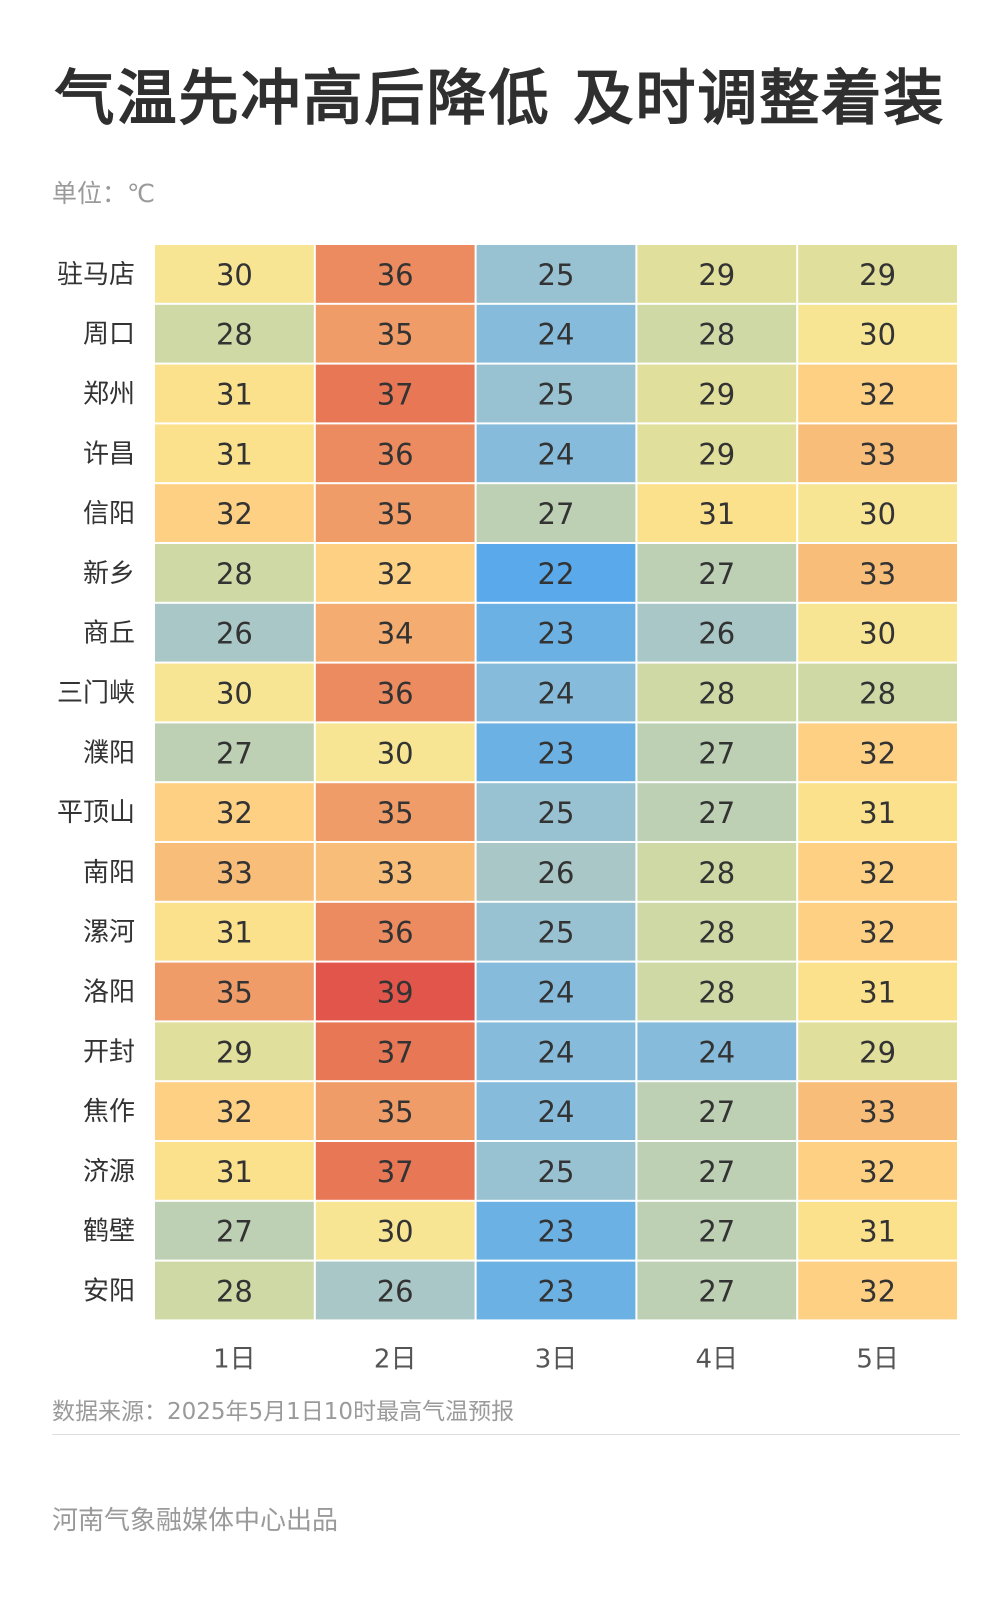  Describe the element at coordinates (109, 514) in the screenshot. I see `row-label: 信阳` at that location.